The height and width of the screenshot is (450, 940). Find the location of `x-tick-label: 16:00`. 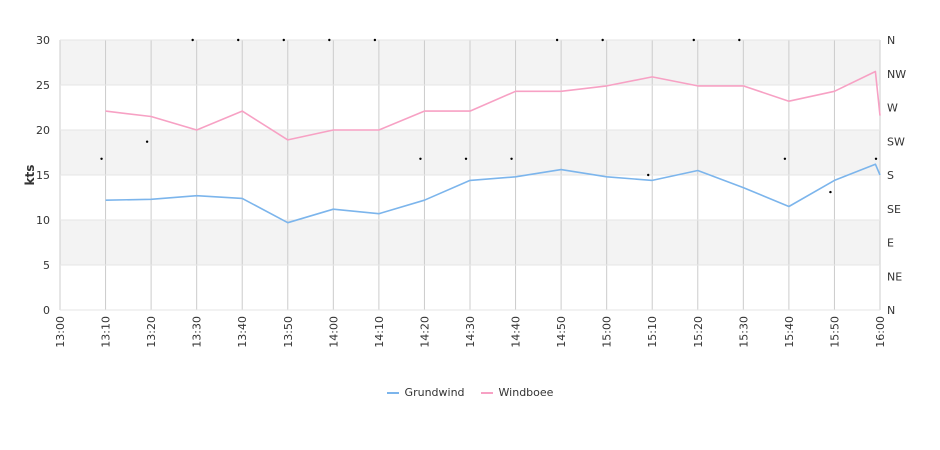

x-tick-label: 16:00 is located at coordinates (880, 332).